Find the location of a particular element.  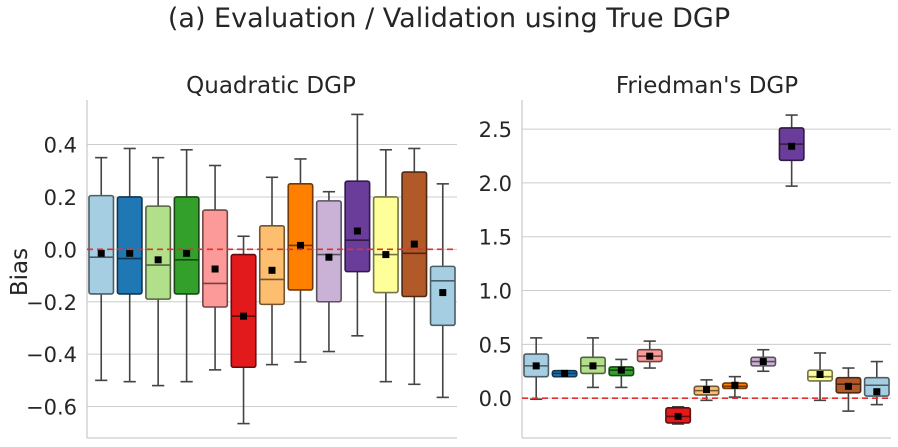

y-tick-label: 1.0 is located at coordinates (495, 292).